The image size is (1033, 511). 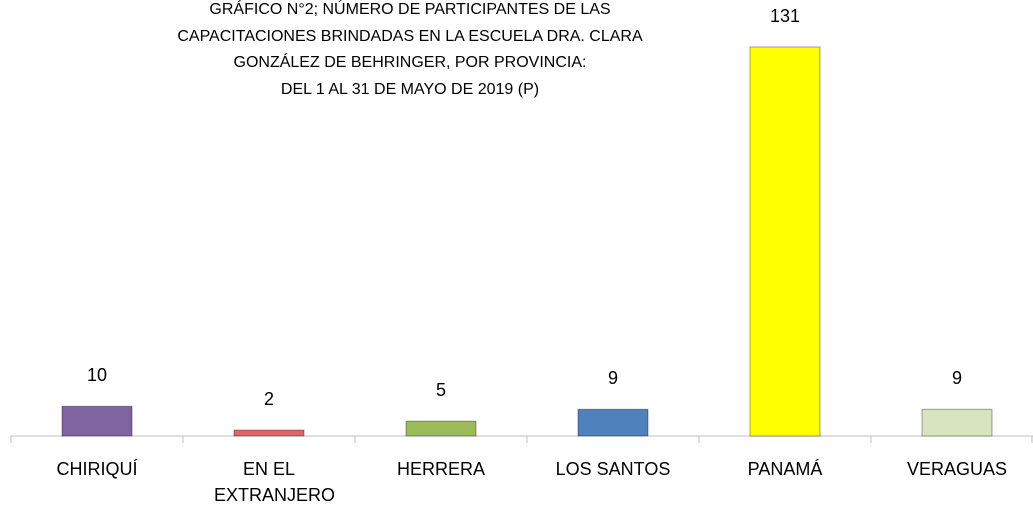 I want to click on x-tick-label: HERRERA, so click(x=440, y=469).